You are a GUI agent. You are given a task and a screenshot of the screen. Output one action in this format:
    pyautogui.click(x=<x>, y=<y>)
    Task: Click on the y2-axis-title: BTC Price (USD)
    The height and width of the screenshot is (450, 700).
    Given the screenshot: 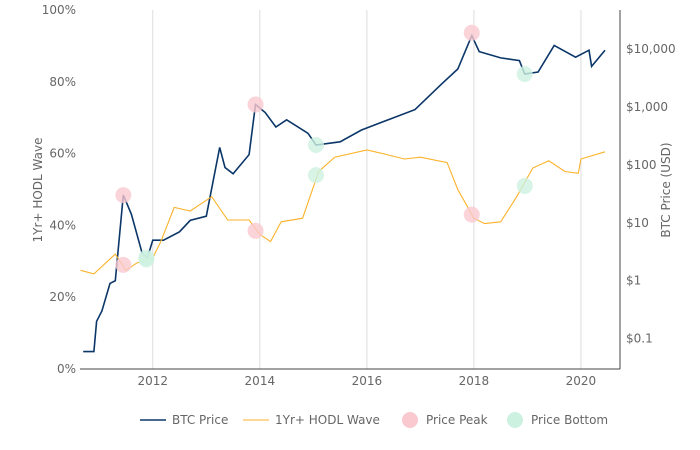 What is the action you would take?
    pyautogui.click(x=666, y=189)
    